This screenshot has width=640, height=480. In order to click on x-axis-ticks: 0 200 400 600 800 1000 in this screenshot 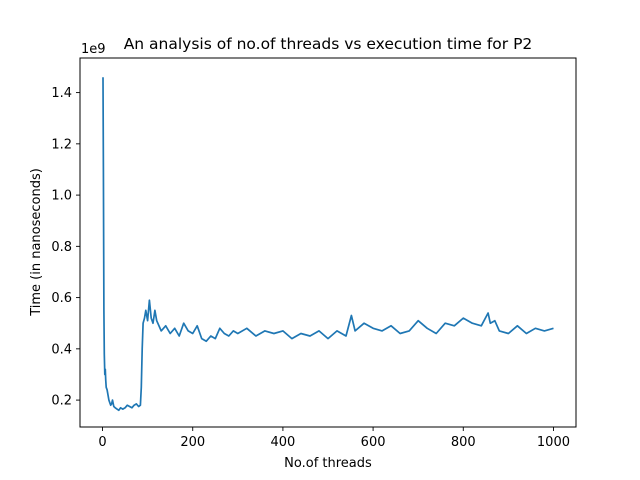, I will do `click(334, 438)`.